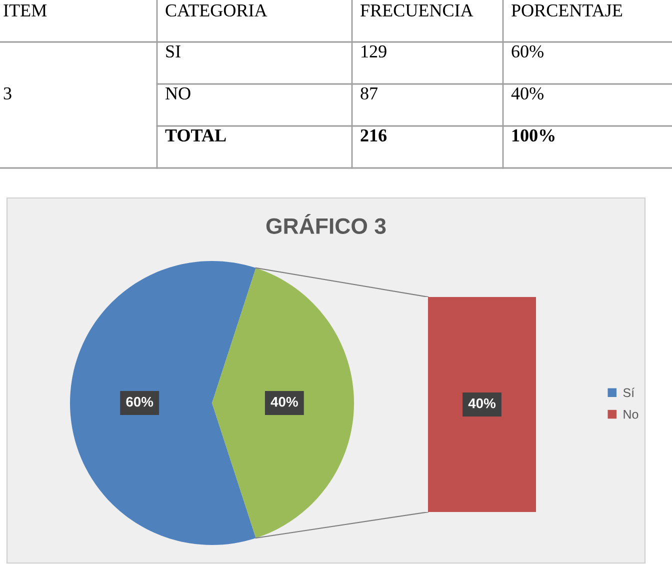 This screenshot has height=564, width=672. Describe the element at coordinates (417, 10) in the screenshot. I see `category-label: FRECUENCIA` at that location.